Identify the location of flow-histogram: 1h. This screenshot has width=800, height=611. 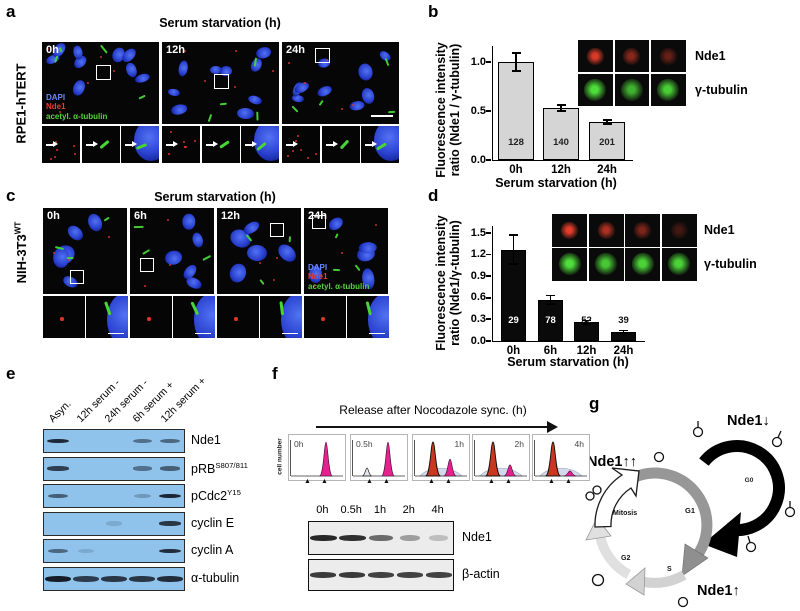
(441, 457).